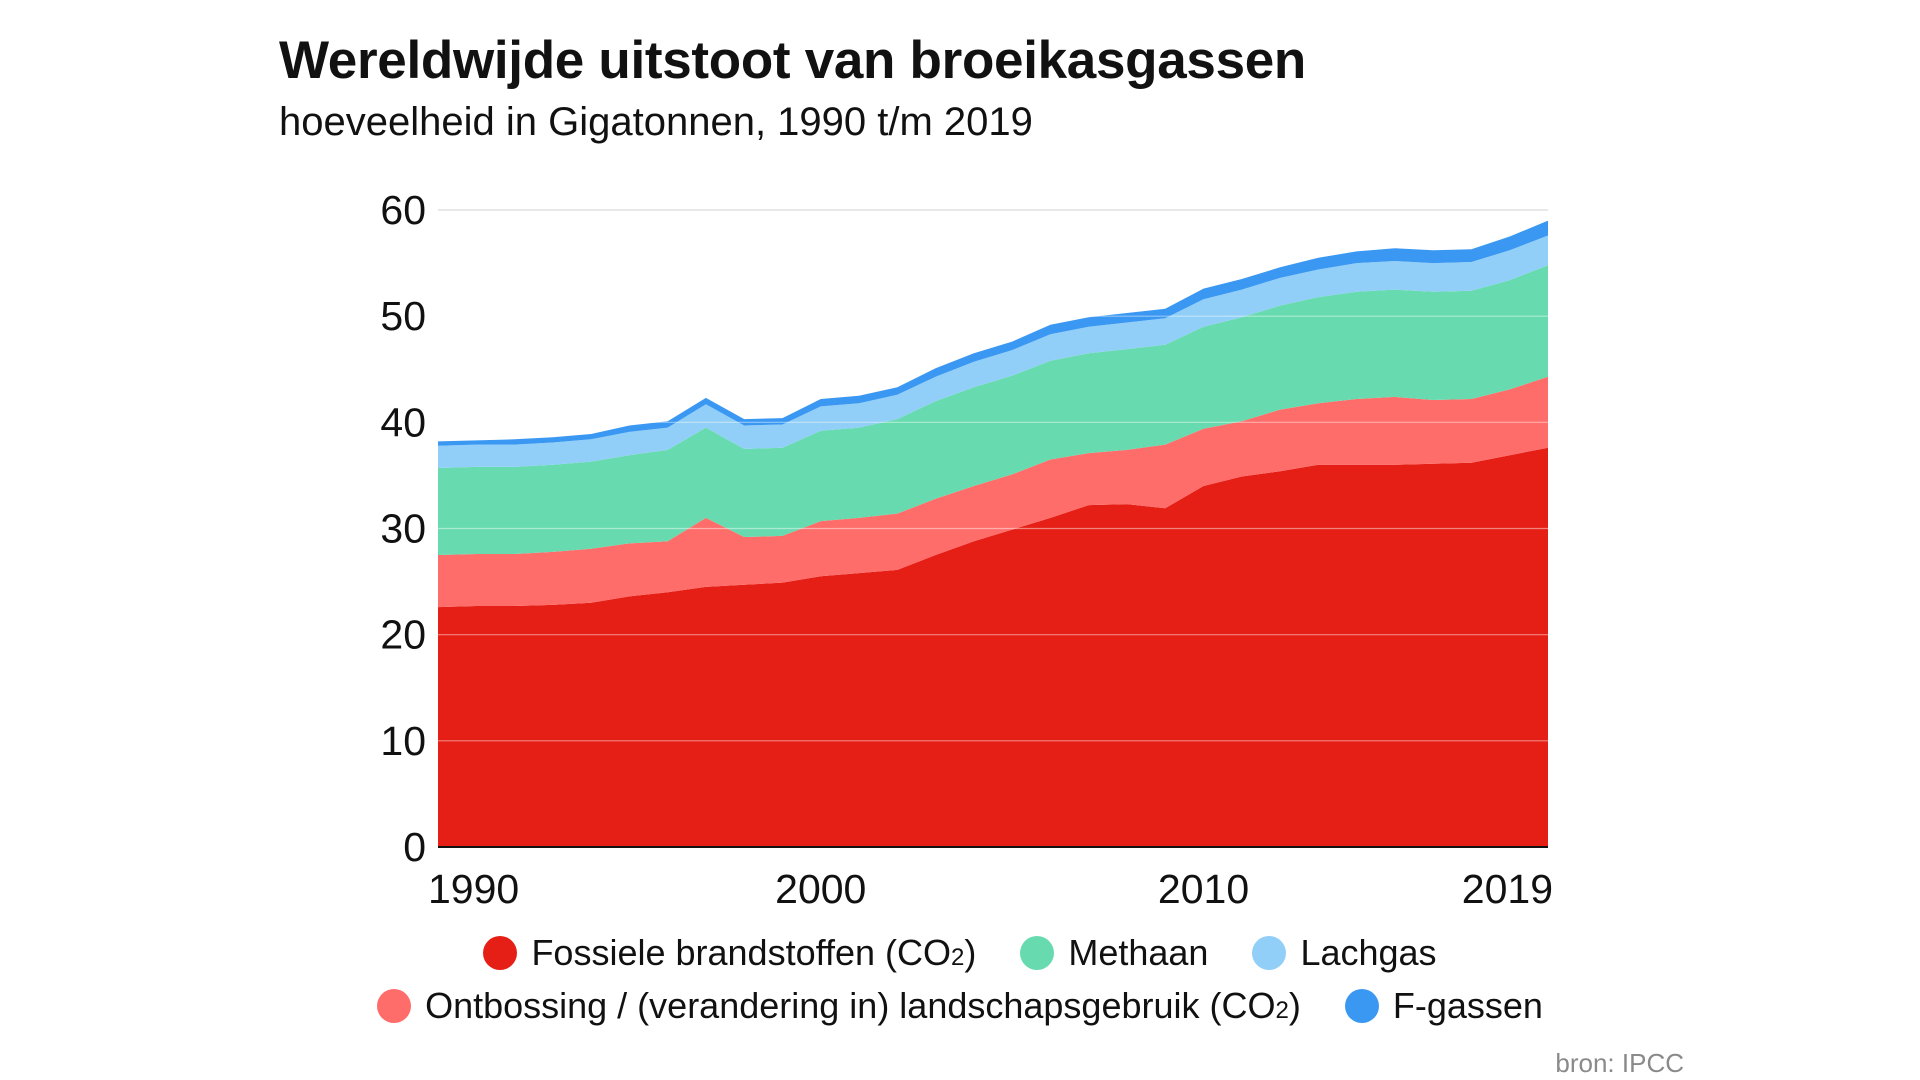  I want to click on y-tick-label: 20, so click(403, 635).